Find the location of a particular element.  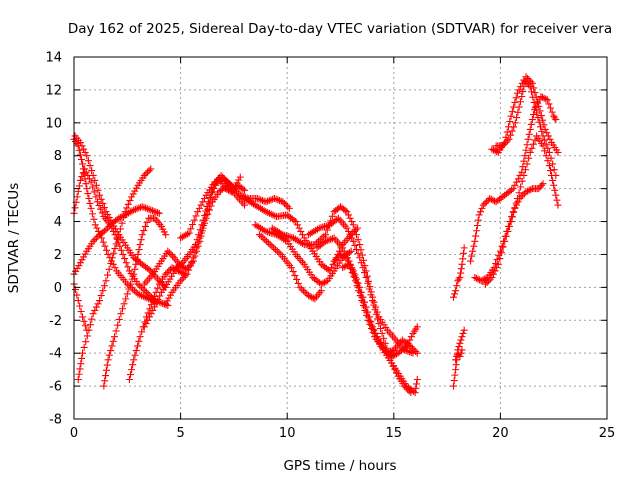

y-tick-label: 10 is located at coordinates (53, 123).